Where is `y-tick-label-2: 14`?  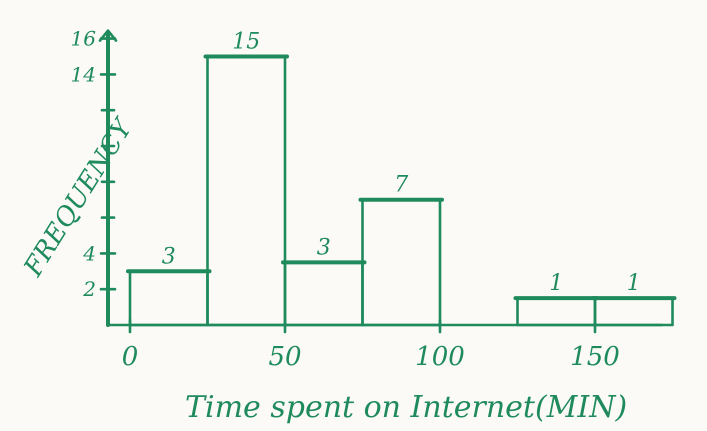
y-tick-label-2: 14 is located at coordinates (83, 74).